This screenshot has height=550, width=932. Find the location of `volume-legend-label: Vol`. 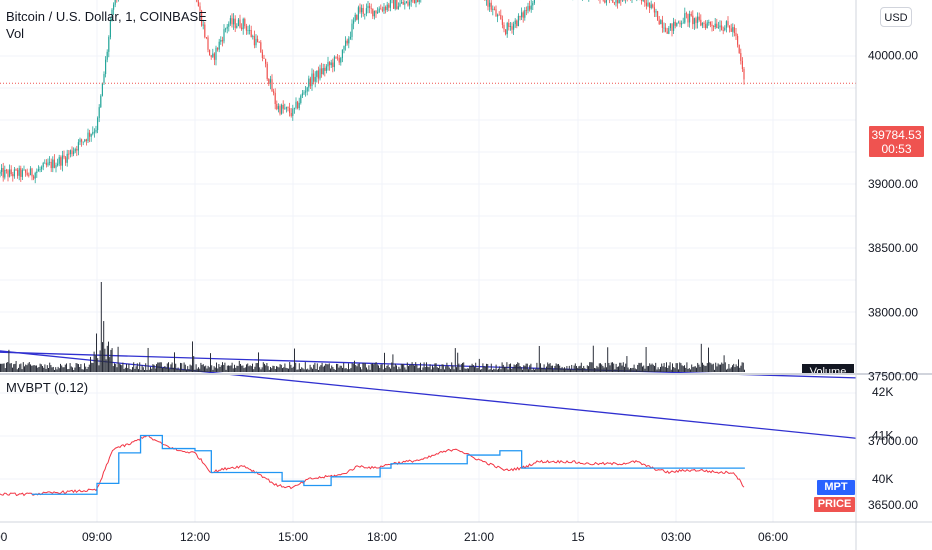

volume-legend-label: Vol is located at coordinates (15, 33).